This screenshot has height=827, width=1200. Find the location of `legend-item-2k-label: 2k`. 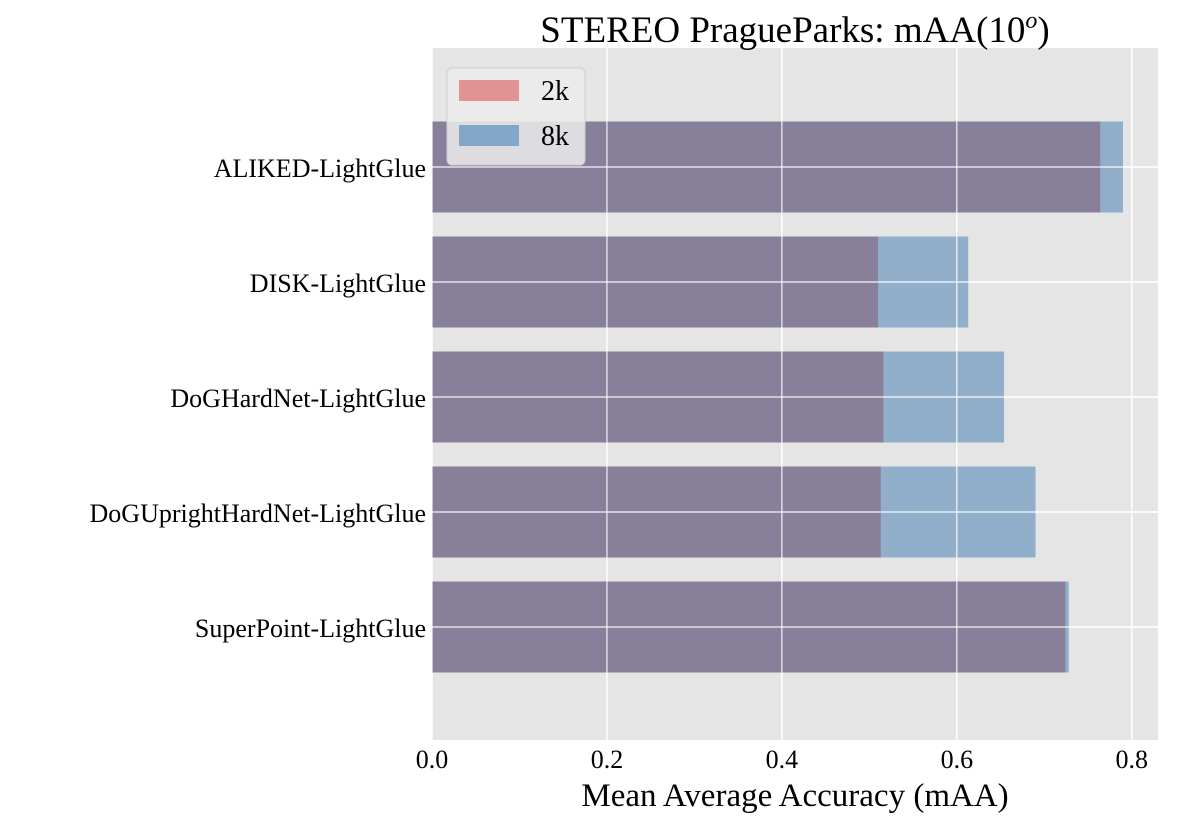

legend-item-2k-label: 2k is located at coordinates (555, 91).